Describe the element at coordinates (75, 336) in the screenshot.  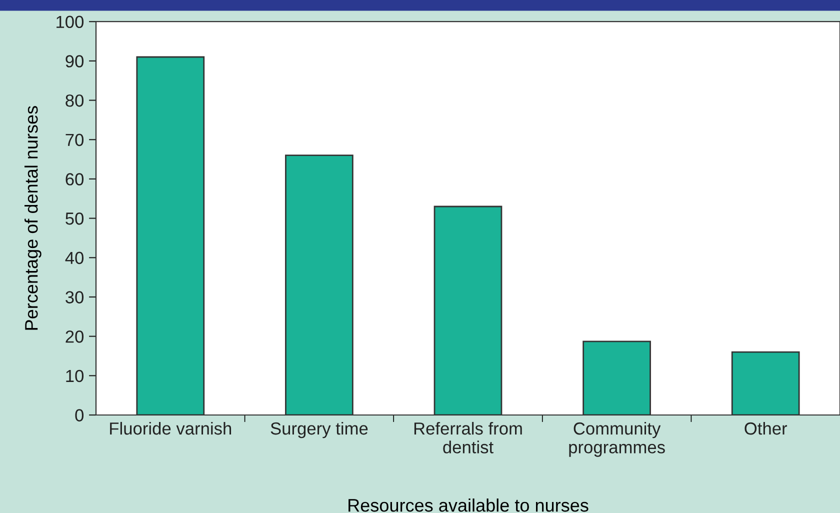
I see `y-tick-label: 20` at that location.